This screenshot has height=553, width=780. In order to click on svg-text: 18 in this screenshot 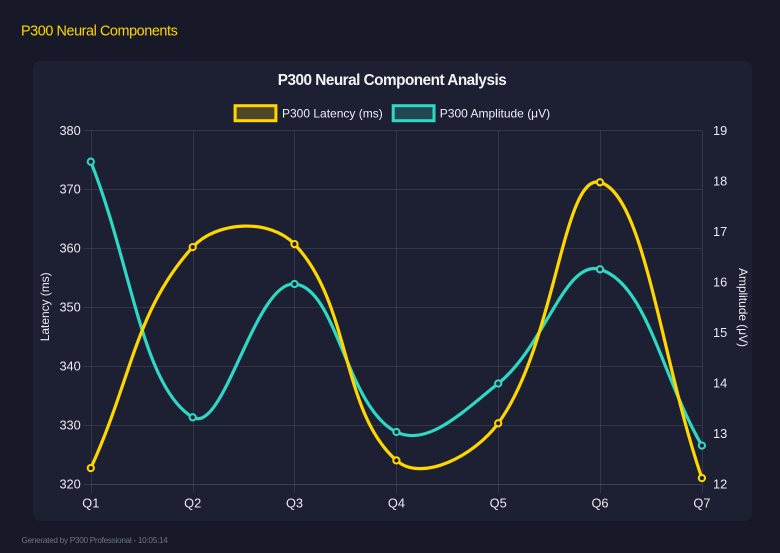, I will do `click(720, 180)`.